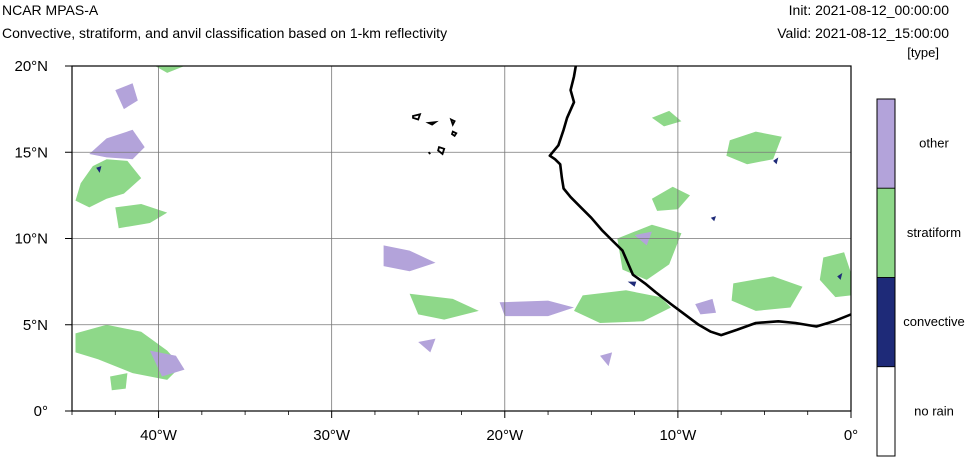 The image size is (967, 457). I want to click on colorbar-units: [type], so click(923, 52).